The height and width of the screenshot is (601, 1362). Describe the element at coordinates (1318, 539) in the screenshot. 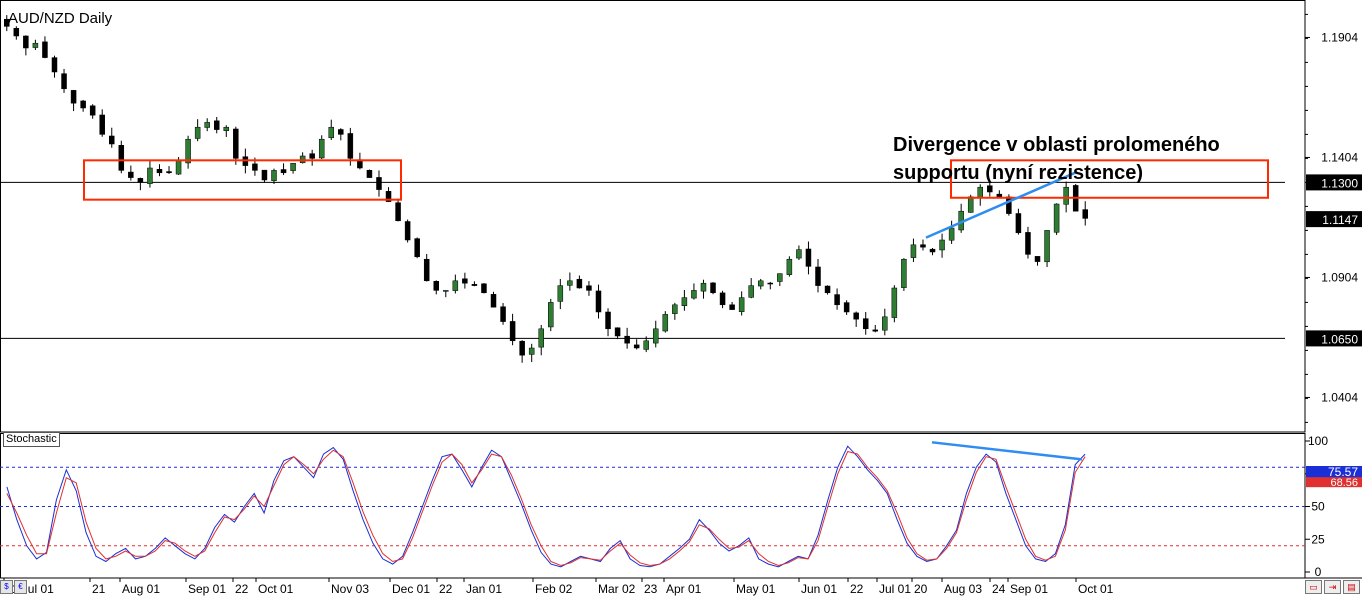

I see `stoch-tick-label: 25` at that location.